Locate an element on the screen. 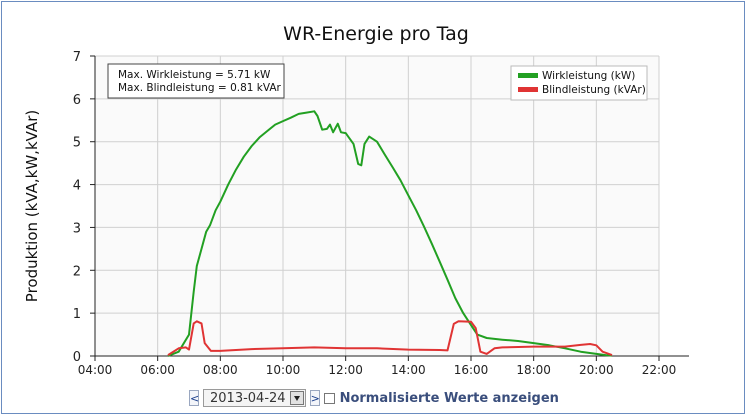 The height and width of the screenshot is (417, 748). legend: Wirkleistung (kW) Blindleistung (kVAr) is located at coordinates (579, 83).